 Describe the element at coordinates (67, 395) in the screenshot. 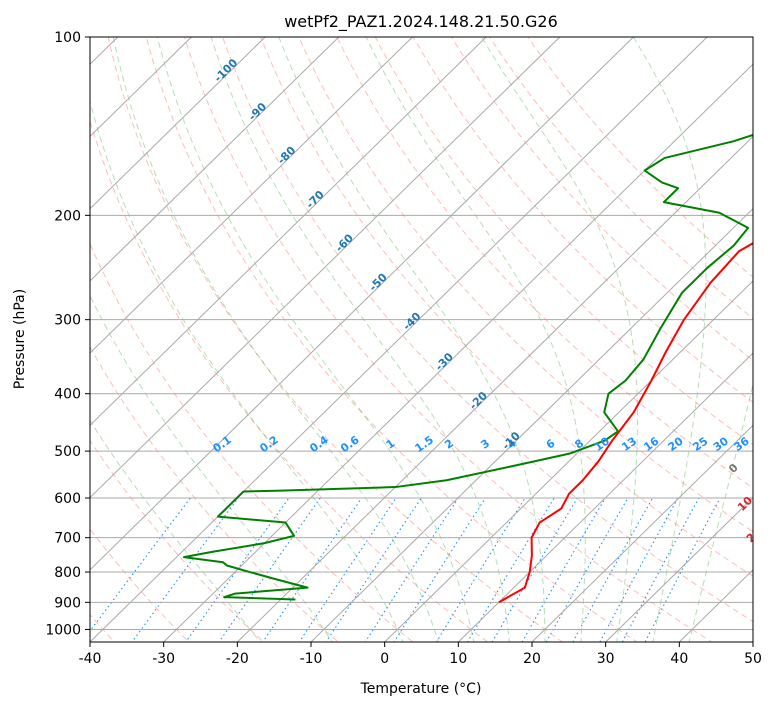

I see `y-tick-label: 400` at that location.